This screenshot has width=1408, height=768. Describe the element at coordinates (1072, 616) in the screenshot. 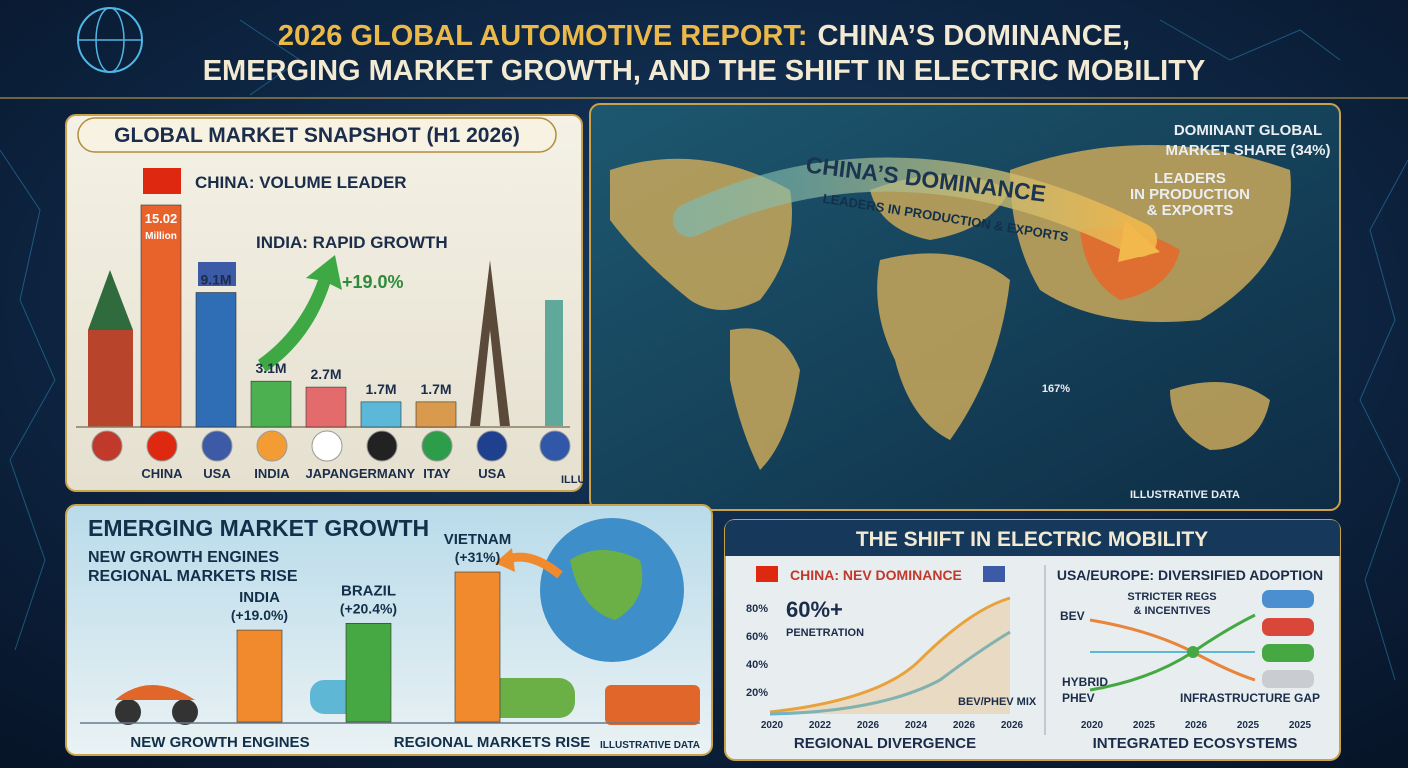

I see `bev-label: BEV` at that location.